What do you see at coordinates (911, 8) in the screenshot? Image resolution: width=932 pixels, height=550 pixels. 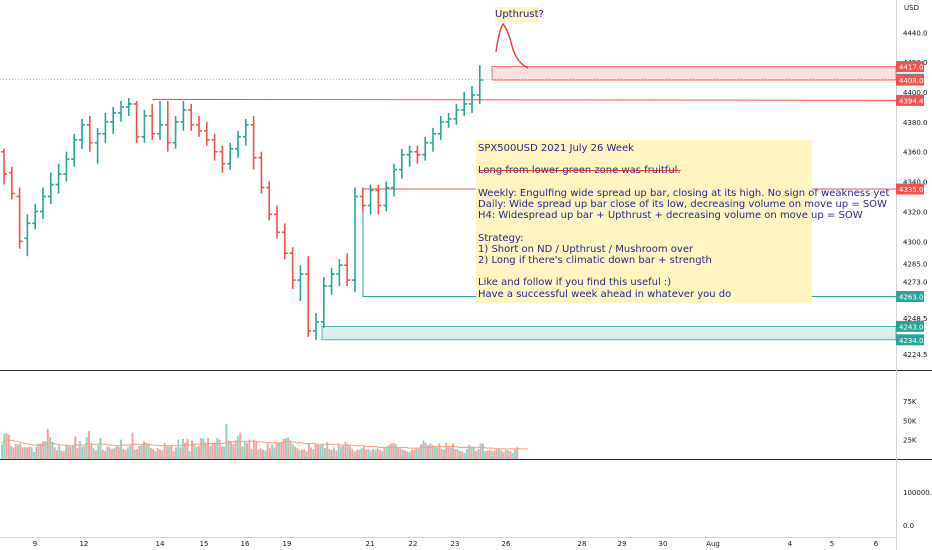 I see `currency-label: USD` at bounding box center [911, 8].